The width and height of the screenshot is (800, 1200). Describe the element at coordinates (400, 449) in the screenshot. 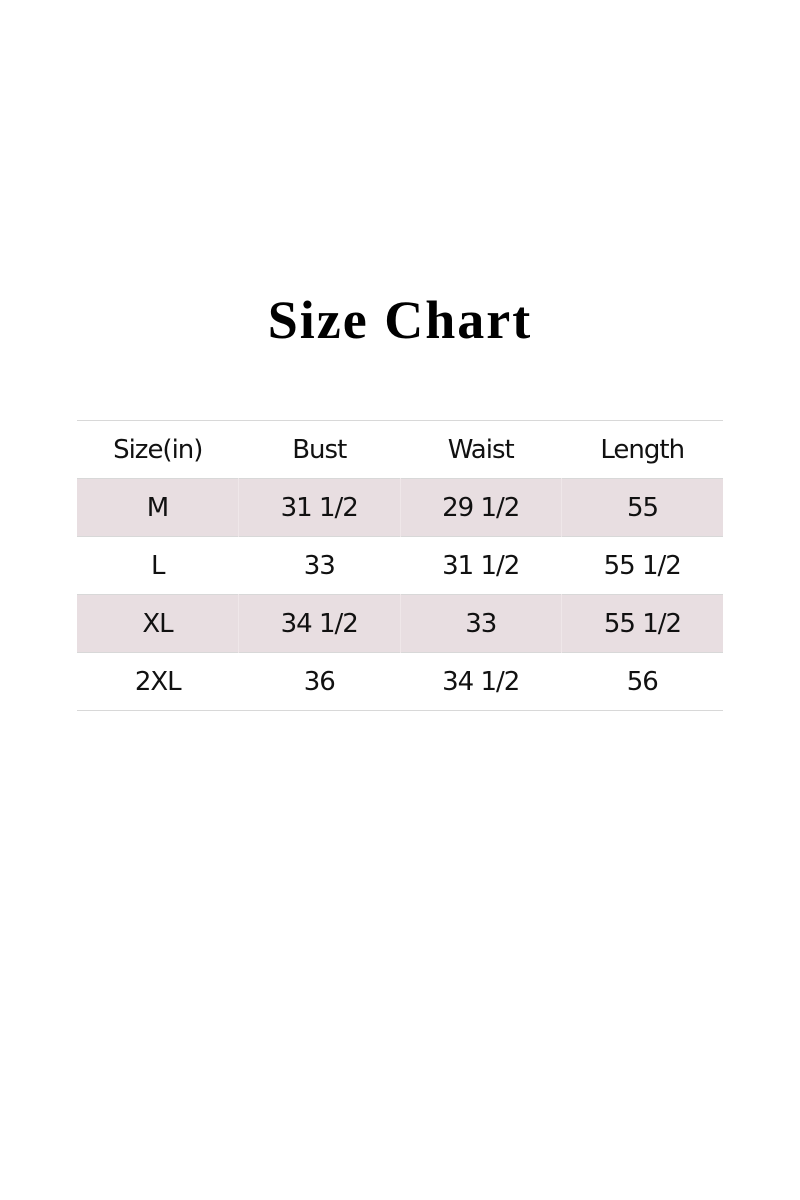

I see `header-row: Size(in) Bust Waist Length` at that location.